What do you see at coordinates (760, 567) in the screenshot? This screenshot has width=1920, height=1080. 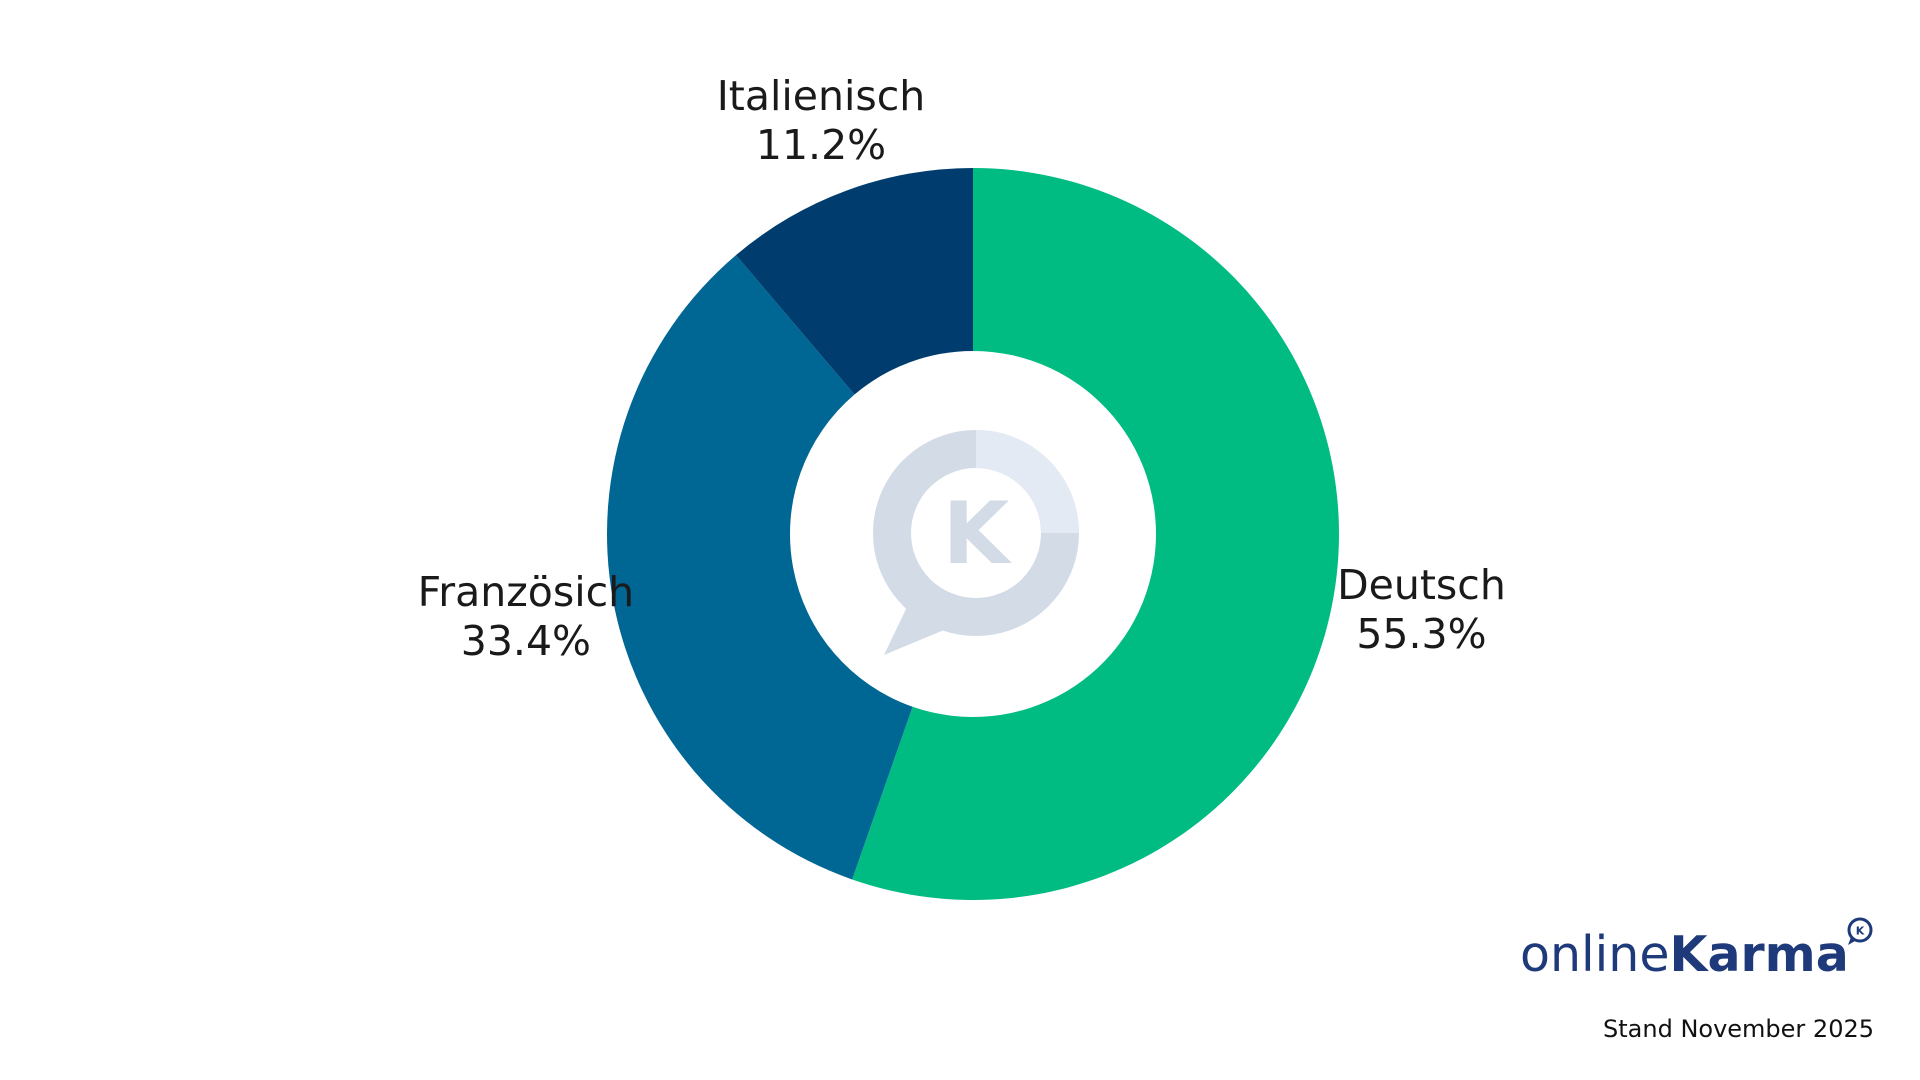 I see `donut-slice-französich` at bounding box center [760, 567].